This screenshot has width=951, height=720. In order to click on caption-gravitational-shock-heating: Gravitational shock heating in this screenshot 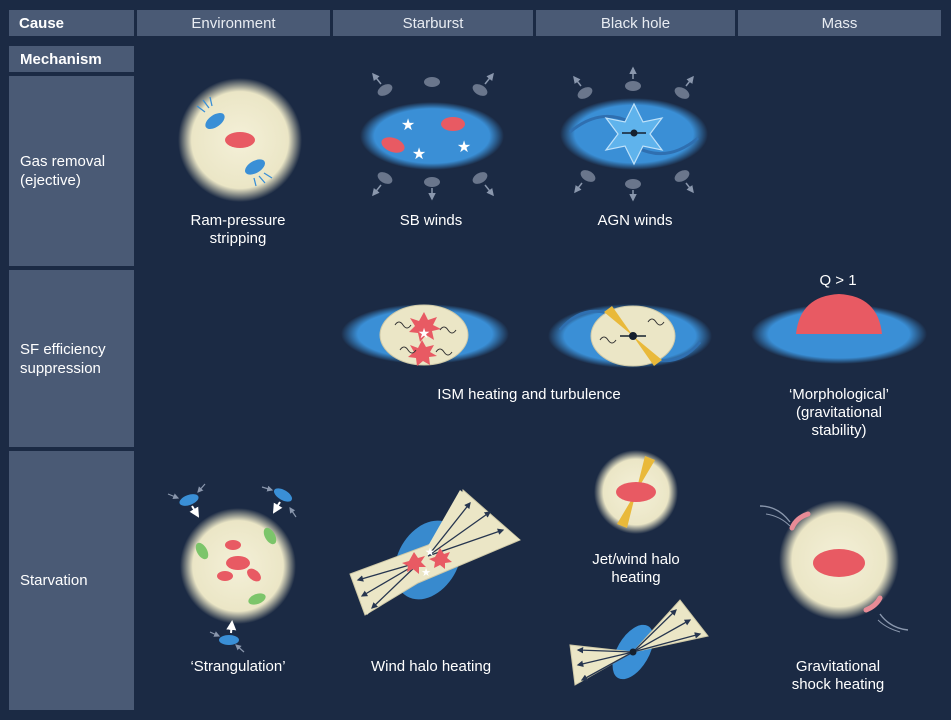, I will do `click(838, 675)`.